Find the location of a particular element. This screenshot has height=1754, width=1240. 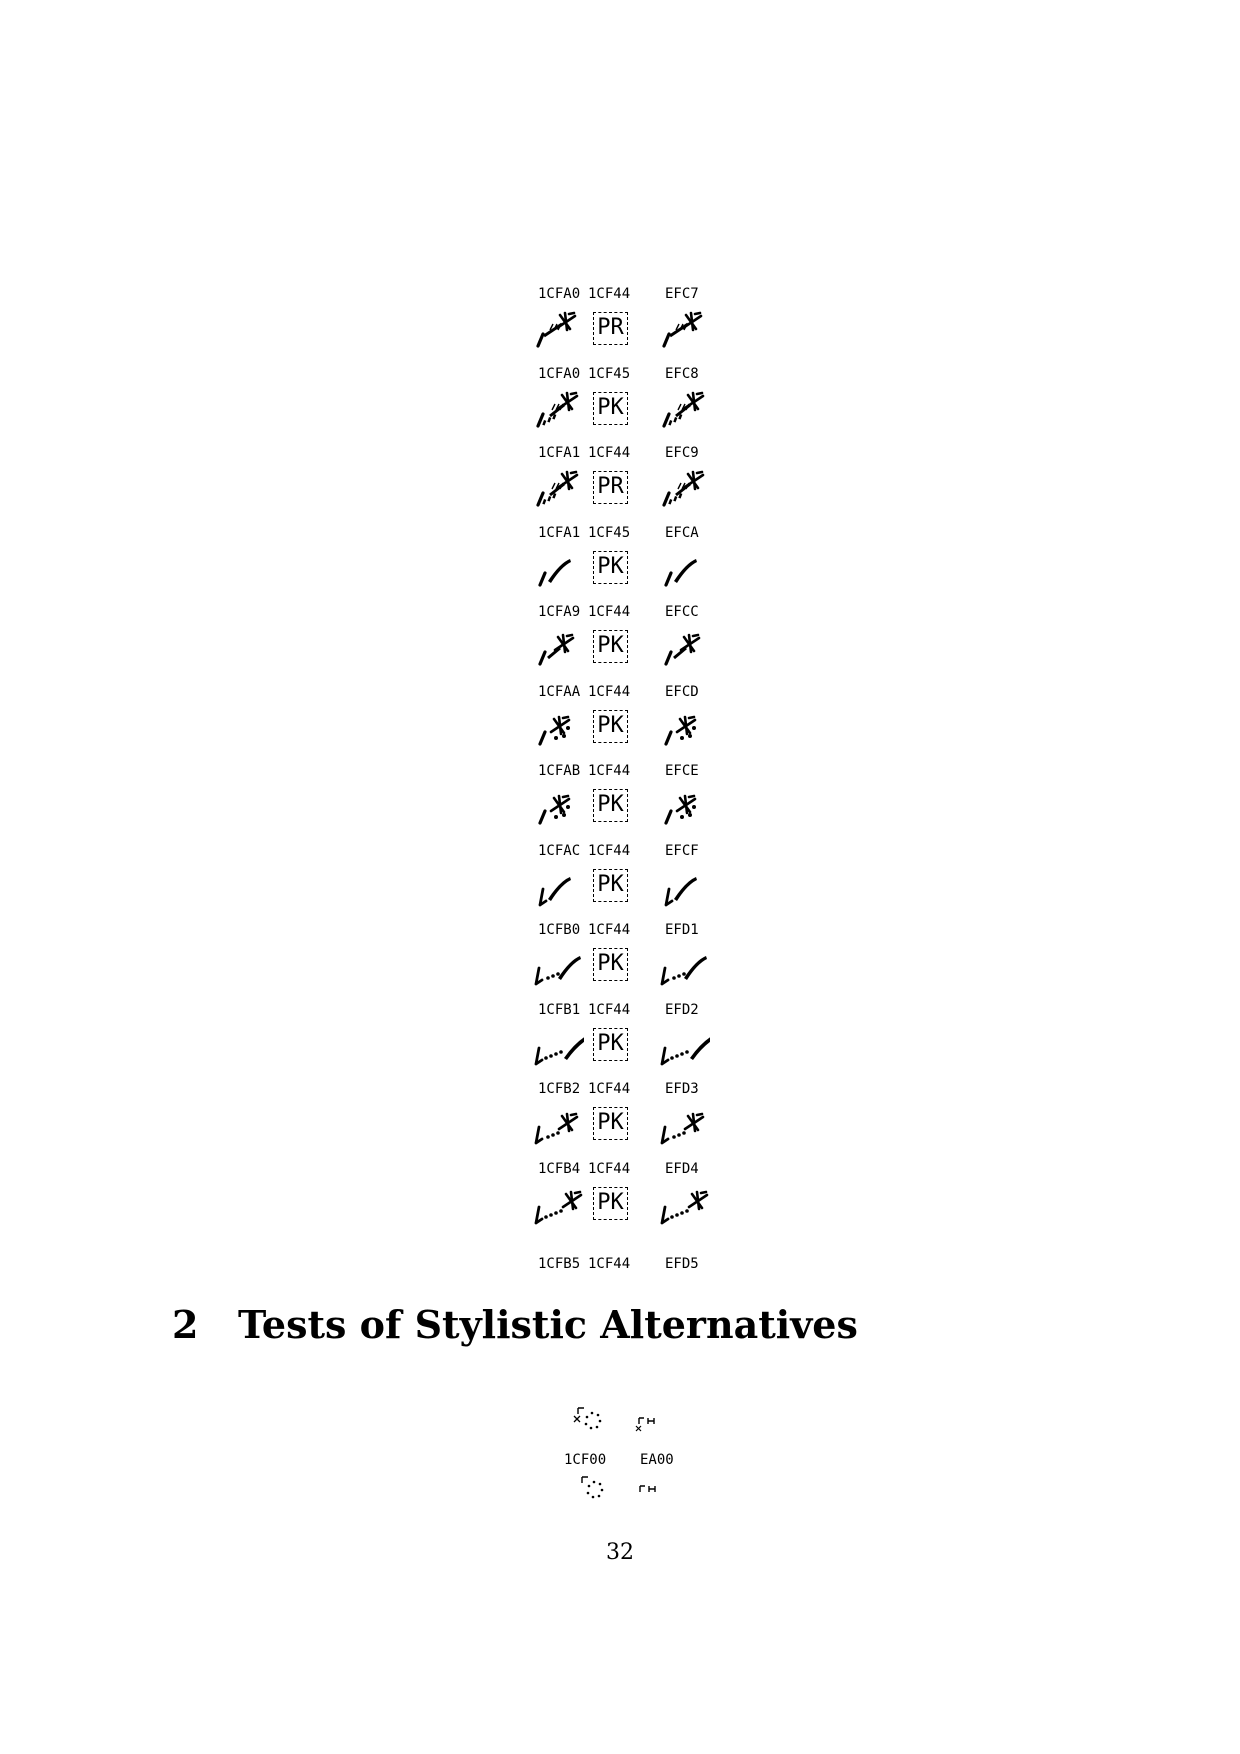

code-row-last: 1CFB5 1CF44 EFD5 is located at coordinates (620, 1266).